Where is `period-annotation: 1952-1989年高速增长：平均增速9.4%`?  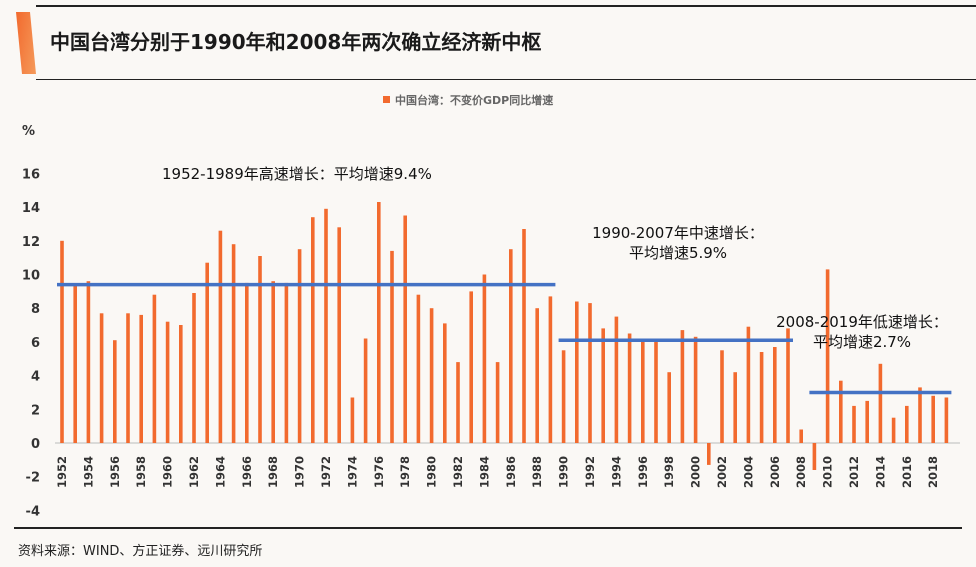 period-annotation: 1952-1989年高速增长：平均增速9.4% is located at coordinates (297, 174).